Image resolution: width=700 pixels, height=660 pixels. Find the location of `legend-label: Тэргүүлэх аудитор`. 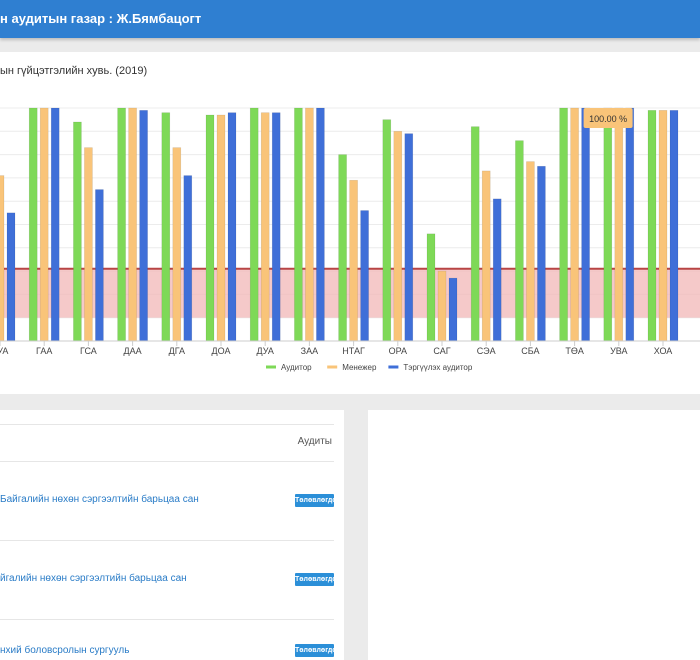

legend-label: Тэргүүлэх аудитор is located at coordinates (437, 367).